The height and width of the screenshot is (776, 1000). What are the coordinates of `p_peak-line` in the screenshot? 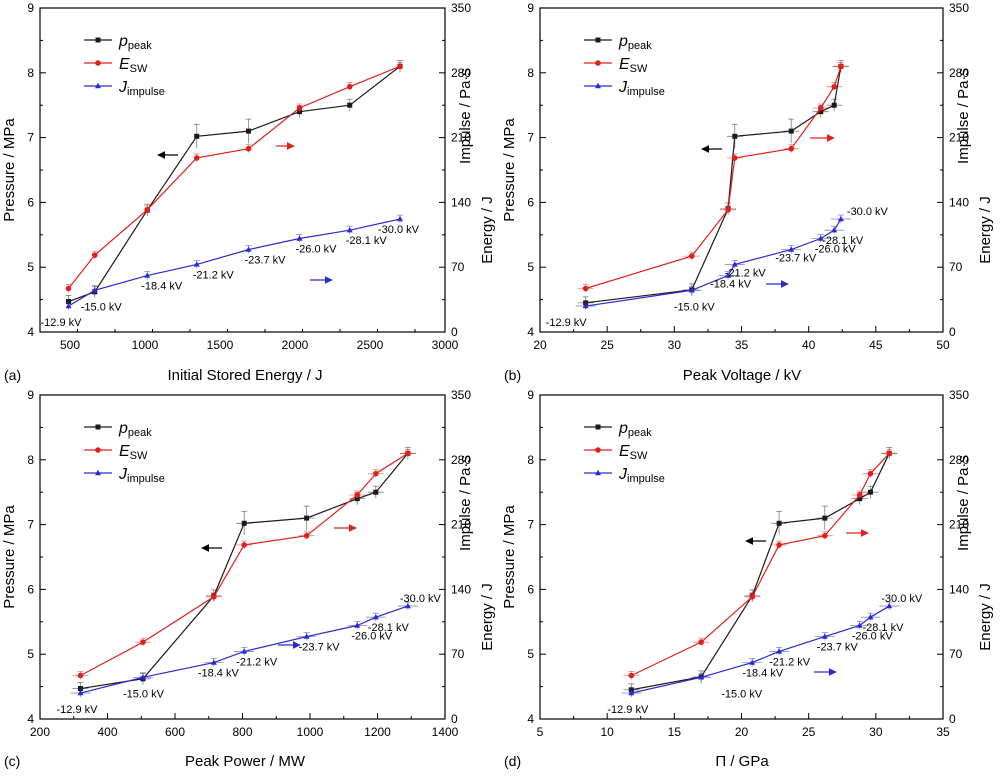 It's located at (713, 185).